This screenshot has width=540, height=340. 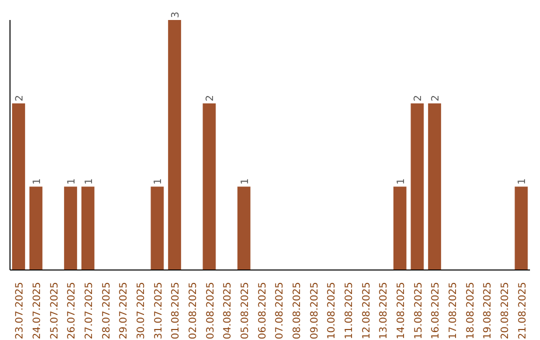 What do you see at coordinates (522, 311) in the screenshot?
I see `x-tick-label: 21.08.2025` at bounding box center [522, 311].